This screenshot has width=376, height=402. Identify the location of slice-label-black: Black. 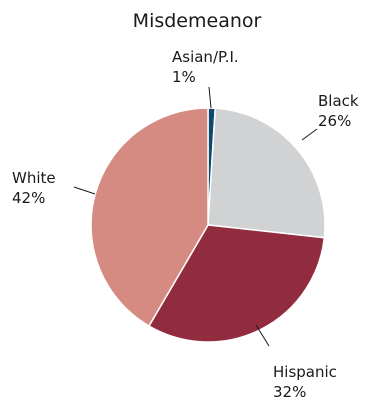
(338, 101).